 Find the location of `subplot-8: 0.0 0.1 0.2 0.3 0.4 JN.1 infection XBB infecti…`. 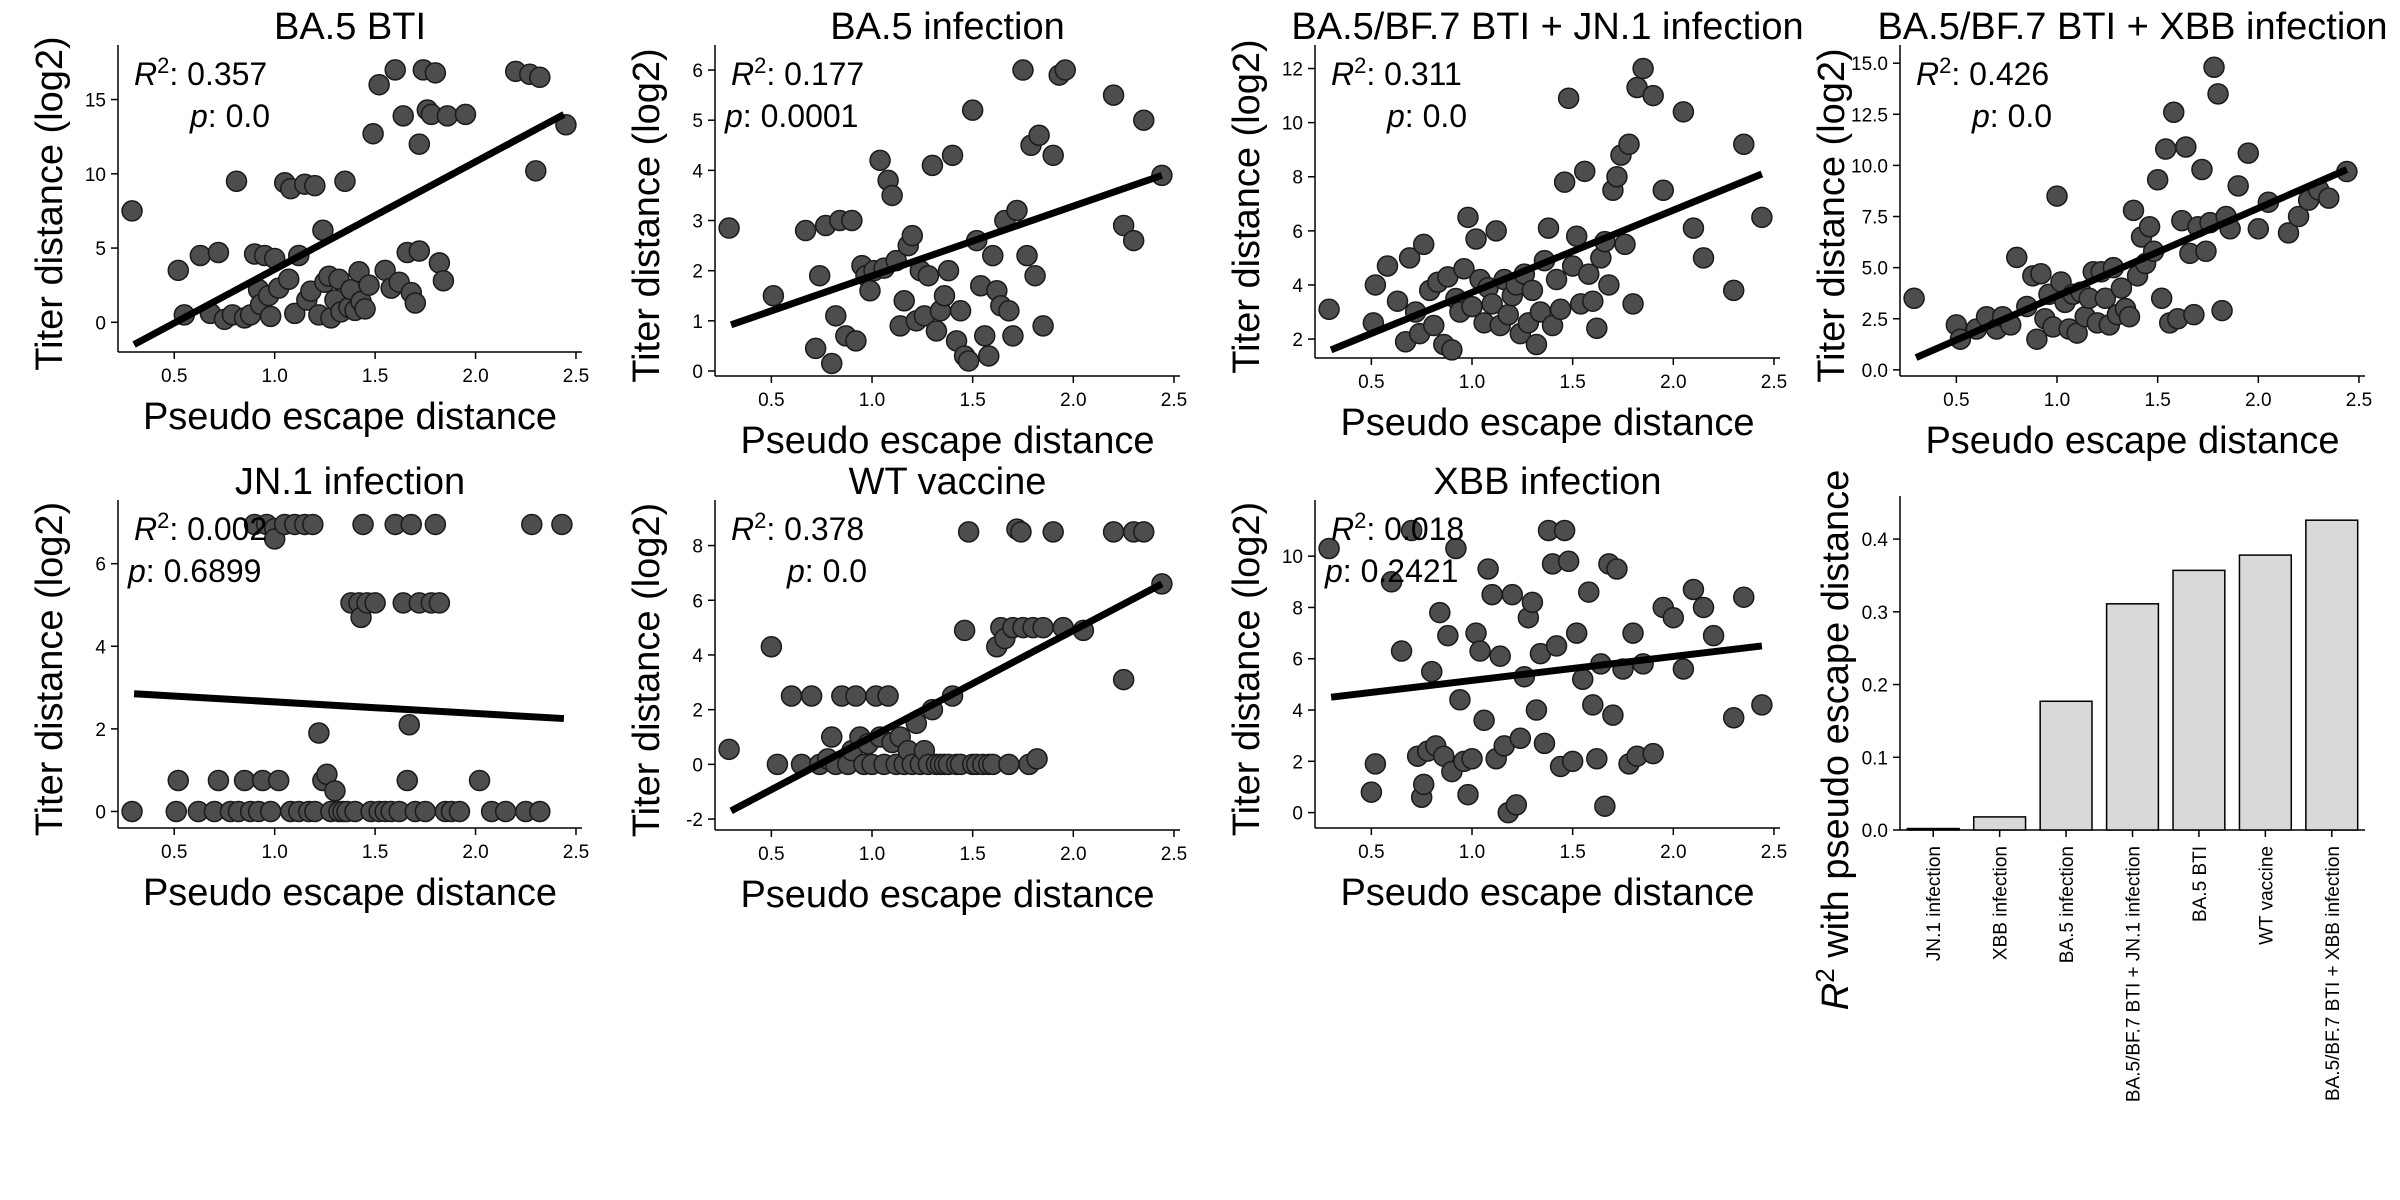

subplot-8: 0.0 0.1 0.2 0.3 0.4 JN.1 infection XBB infecti… is located at coordinates (2087, 786).